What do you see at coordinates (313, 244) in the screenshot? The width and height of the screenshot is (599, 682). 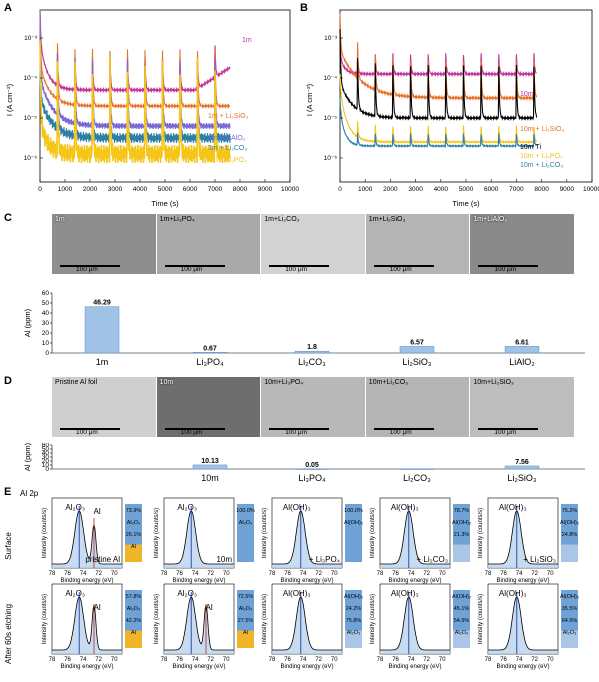 I see `micrograph-2: 1m+Li₂CO₃ 100 μm` at bounding box center [313, 244].